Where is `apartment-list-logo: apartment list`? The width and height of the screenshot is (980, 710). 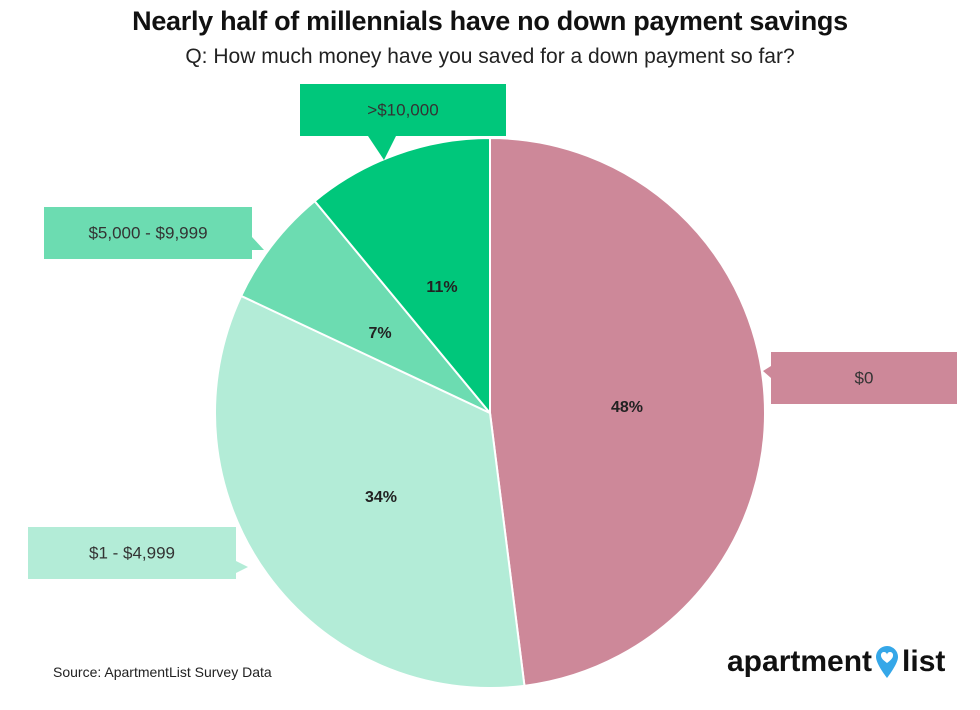
apartment-list-logo: apartment list is located at coordinates (836, 662).